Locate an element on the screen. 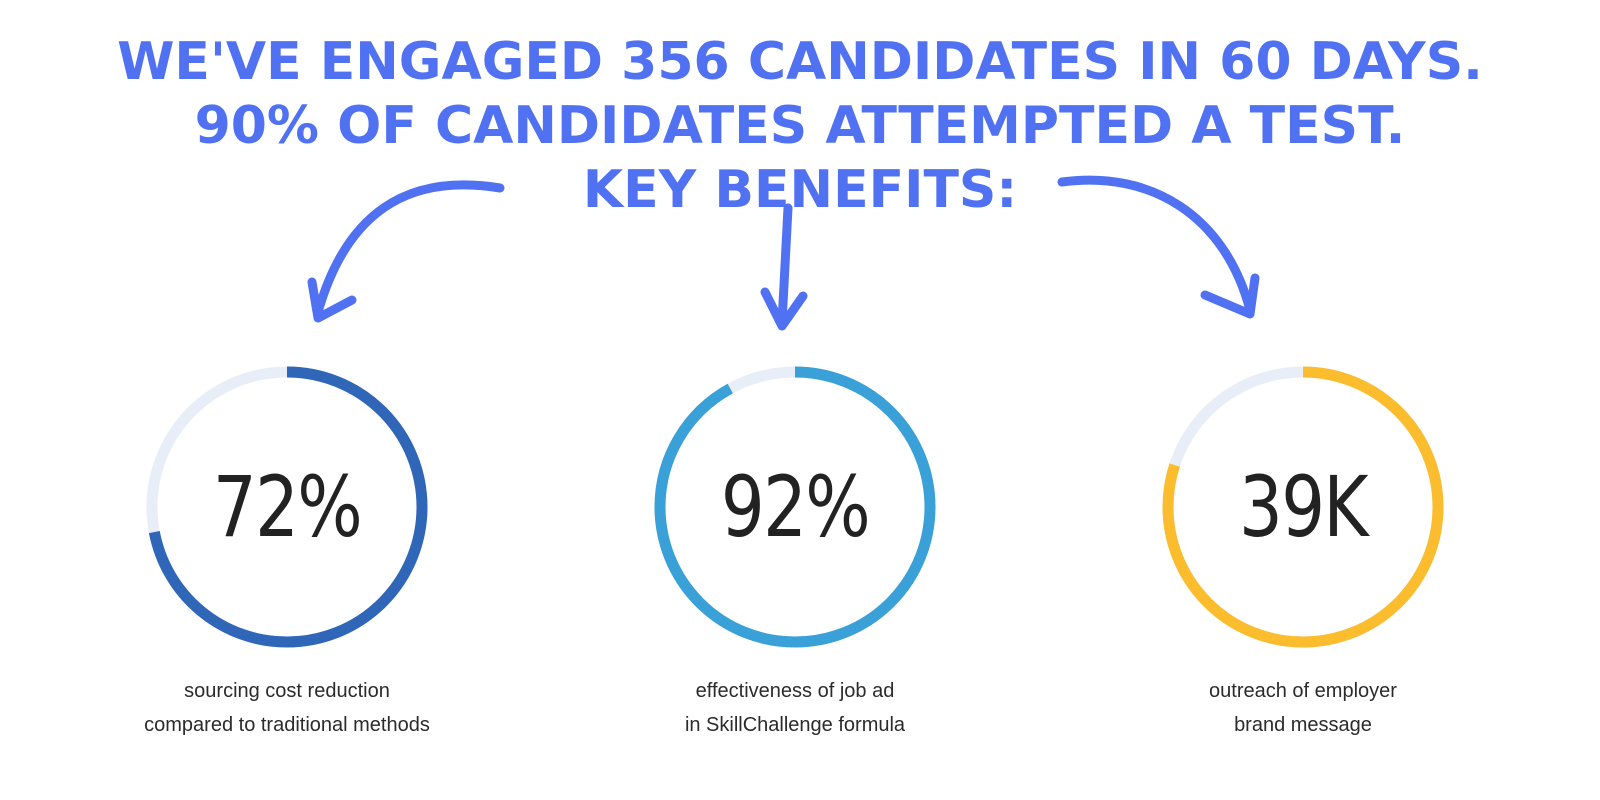 This screenshot has height=800, width=1600. stat-employer-brand-outreach: 39K outreach of employer brand message is located at coordinates (1298, 572).